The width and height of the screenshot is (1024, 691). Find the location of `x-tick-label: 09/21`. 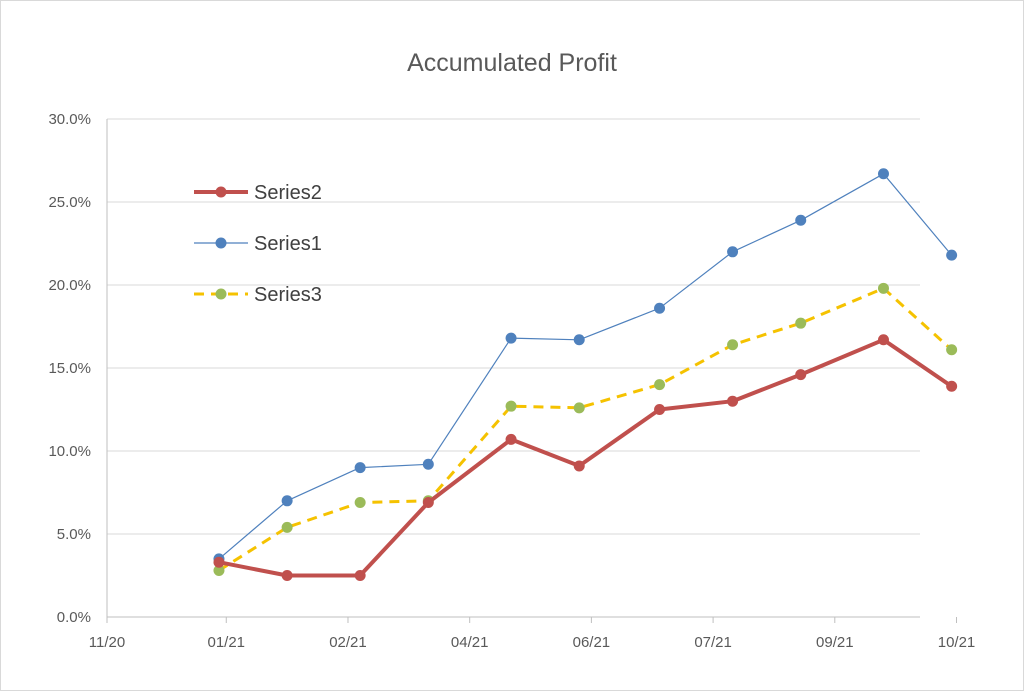

x-tick-label: 09/21 is located at coordinates (835, 642).